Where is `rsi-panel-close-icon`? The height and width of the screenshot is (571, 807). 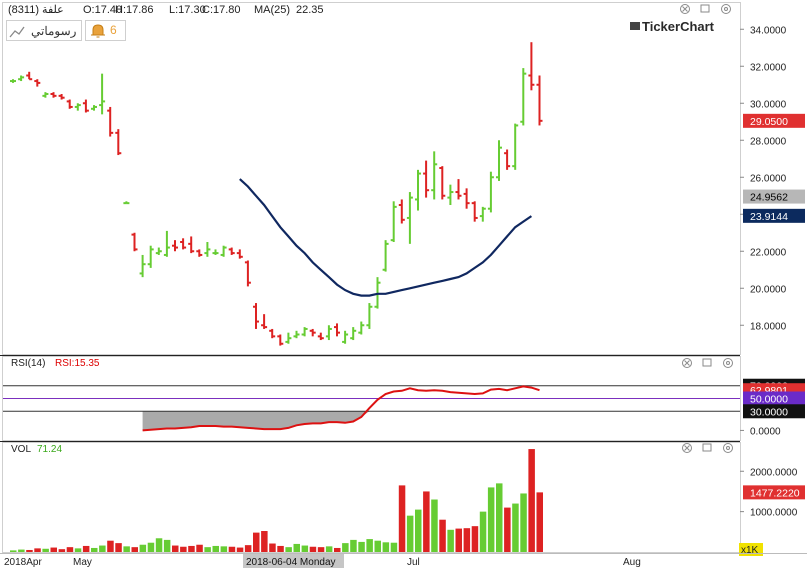
rsi-panel-close-icon is located at coordinates (687, 363).